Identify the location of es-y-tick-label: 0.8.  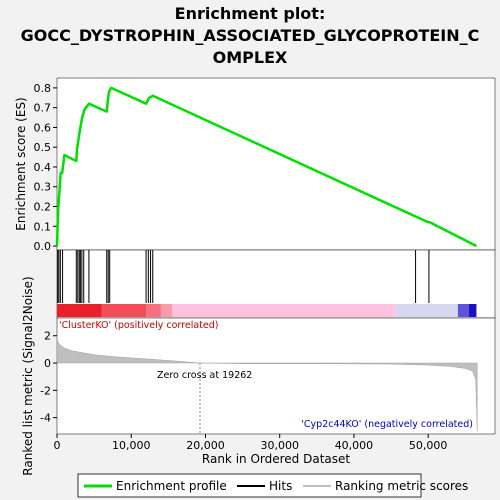
(43, 88).